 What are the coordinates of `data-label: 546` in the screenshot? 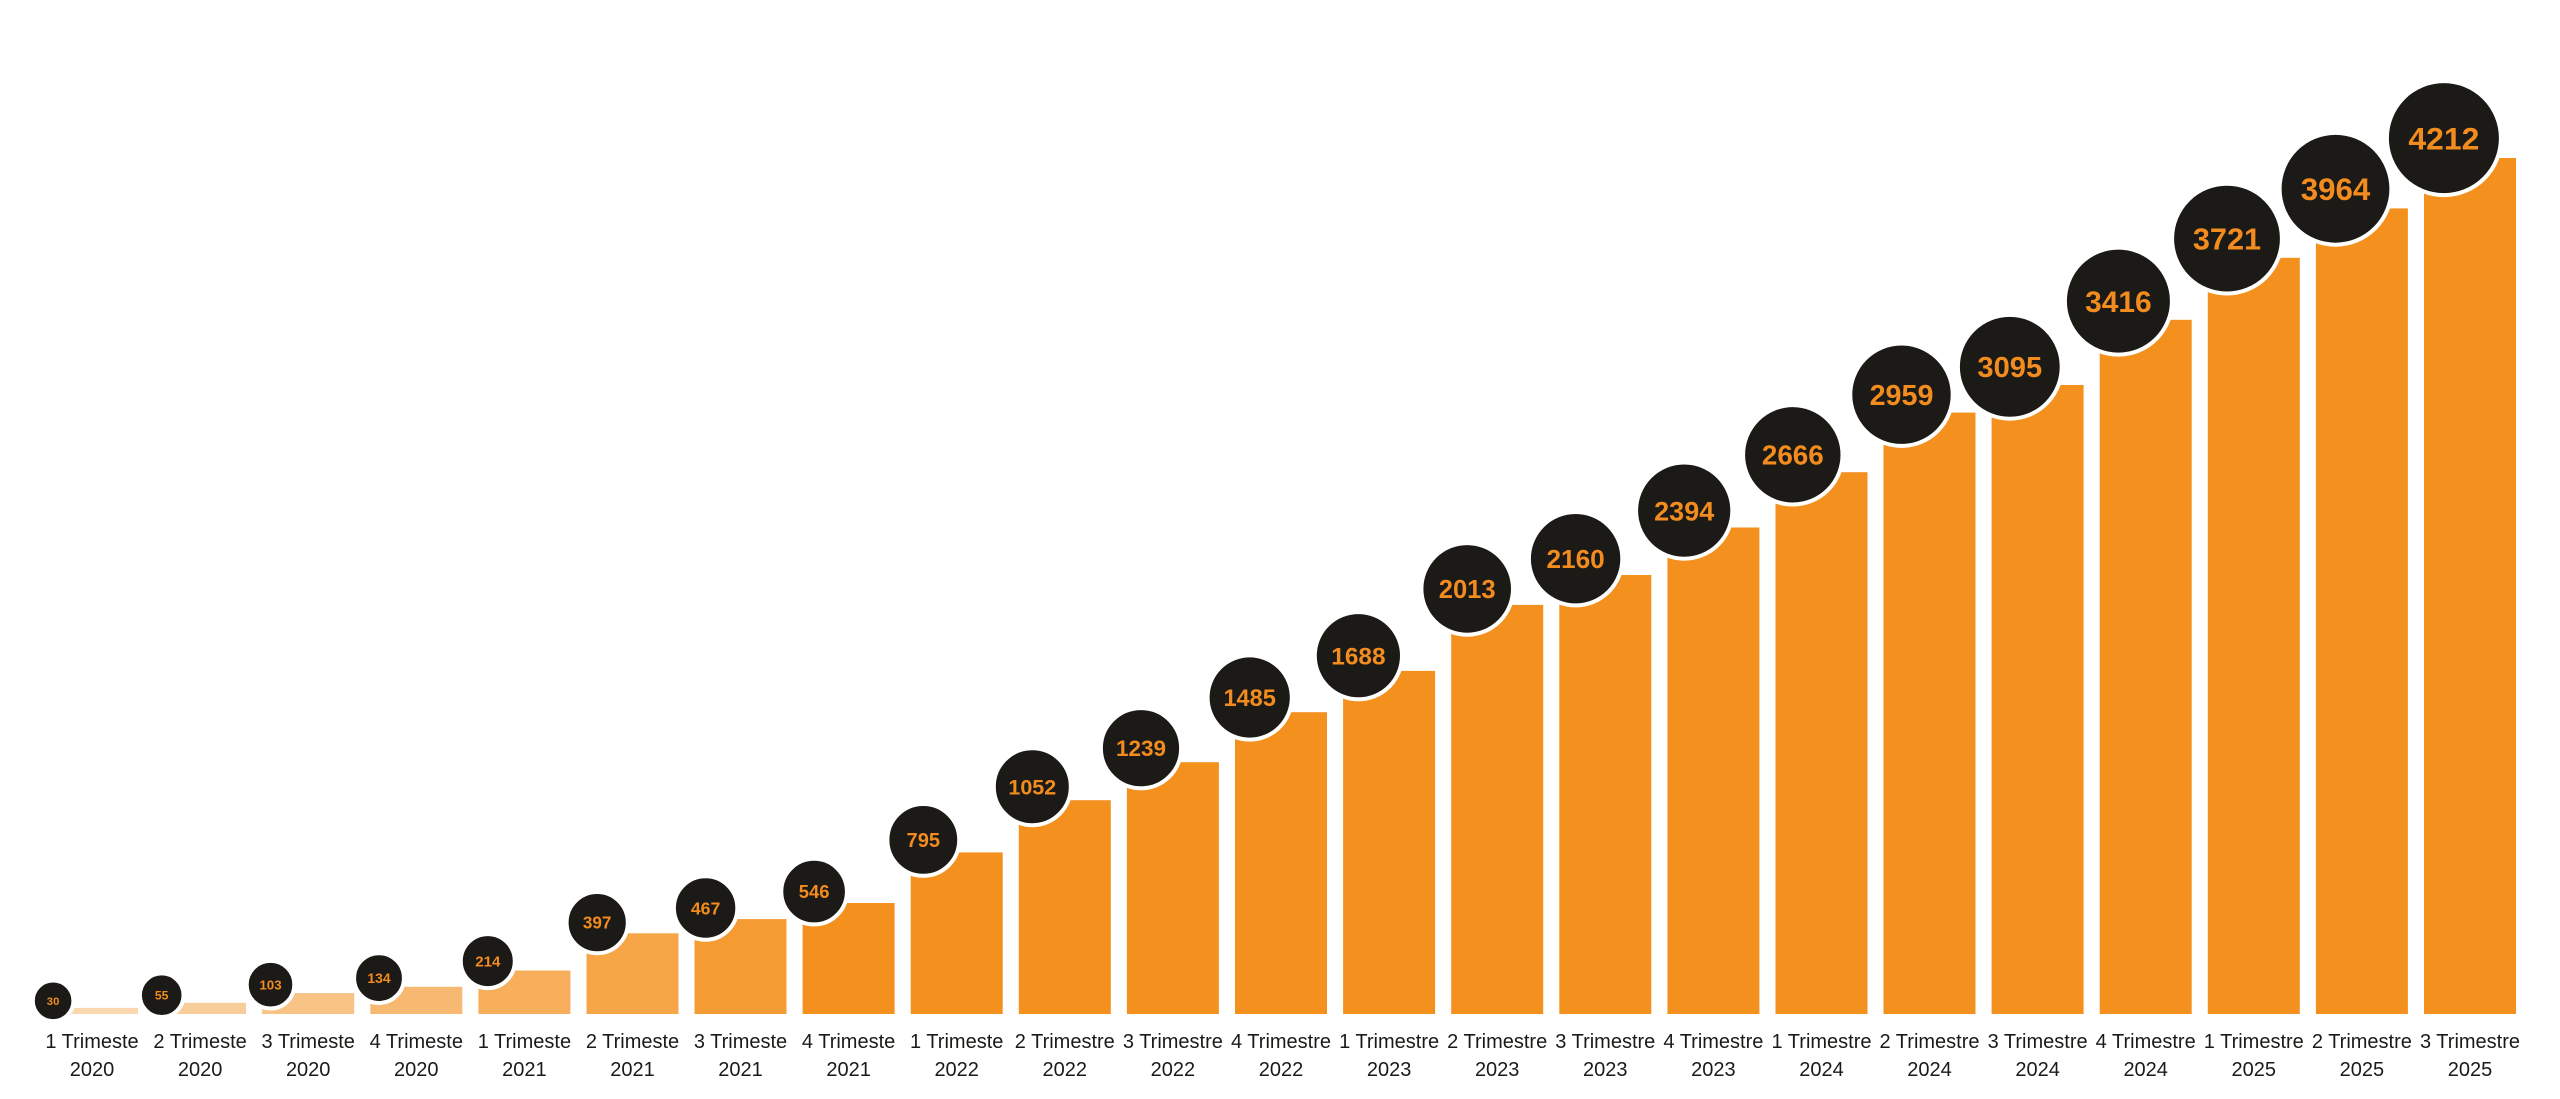 It's located at (814, 891).